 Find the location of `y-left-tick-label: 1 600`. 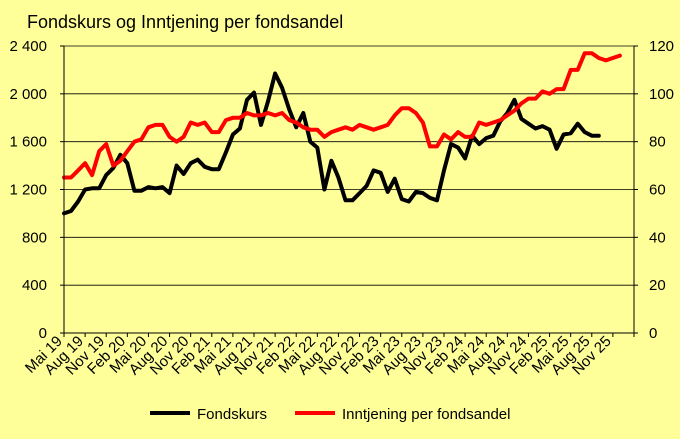

y-left-tick-label: 1 600 is located at coordinates (28, 142).